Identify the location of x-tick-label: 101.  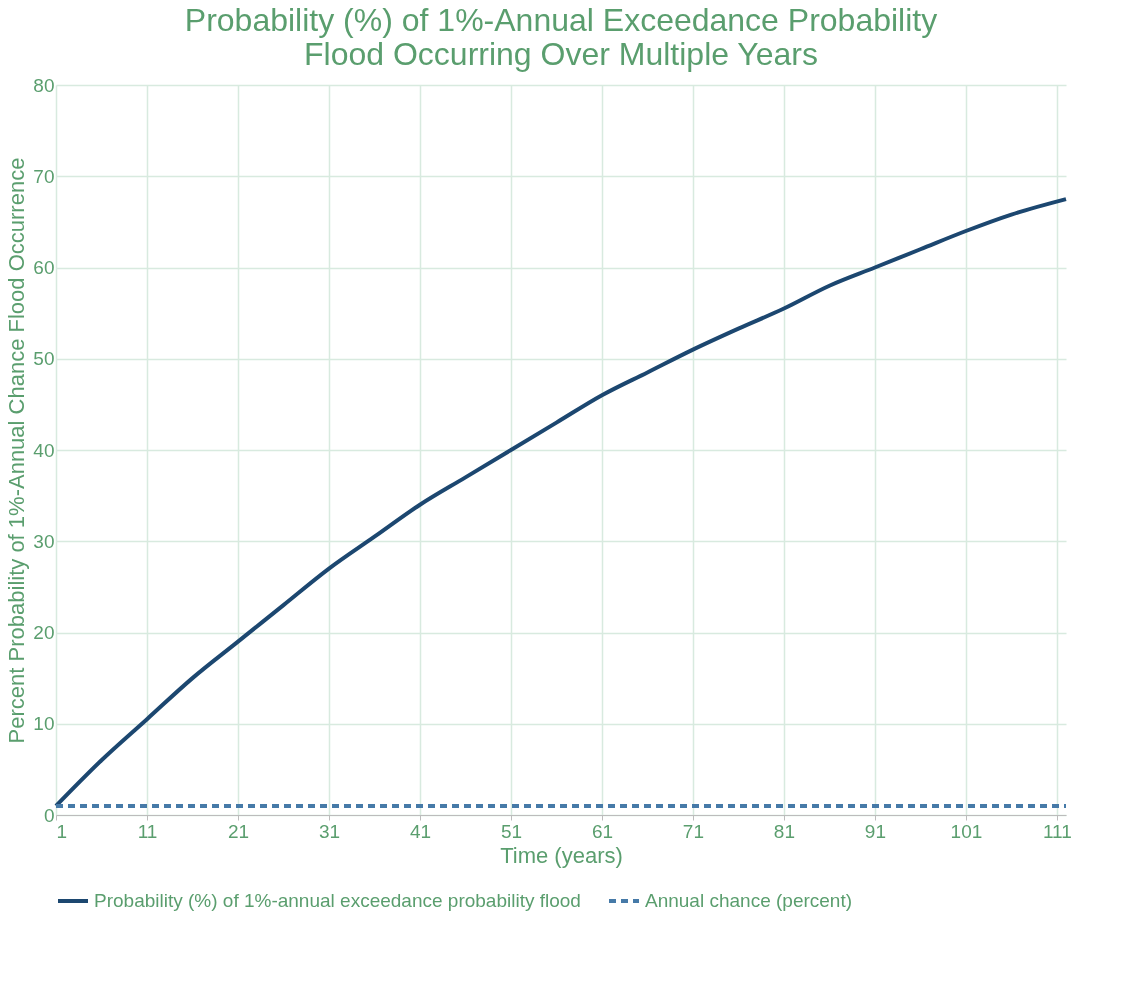
(966, 831).